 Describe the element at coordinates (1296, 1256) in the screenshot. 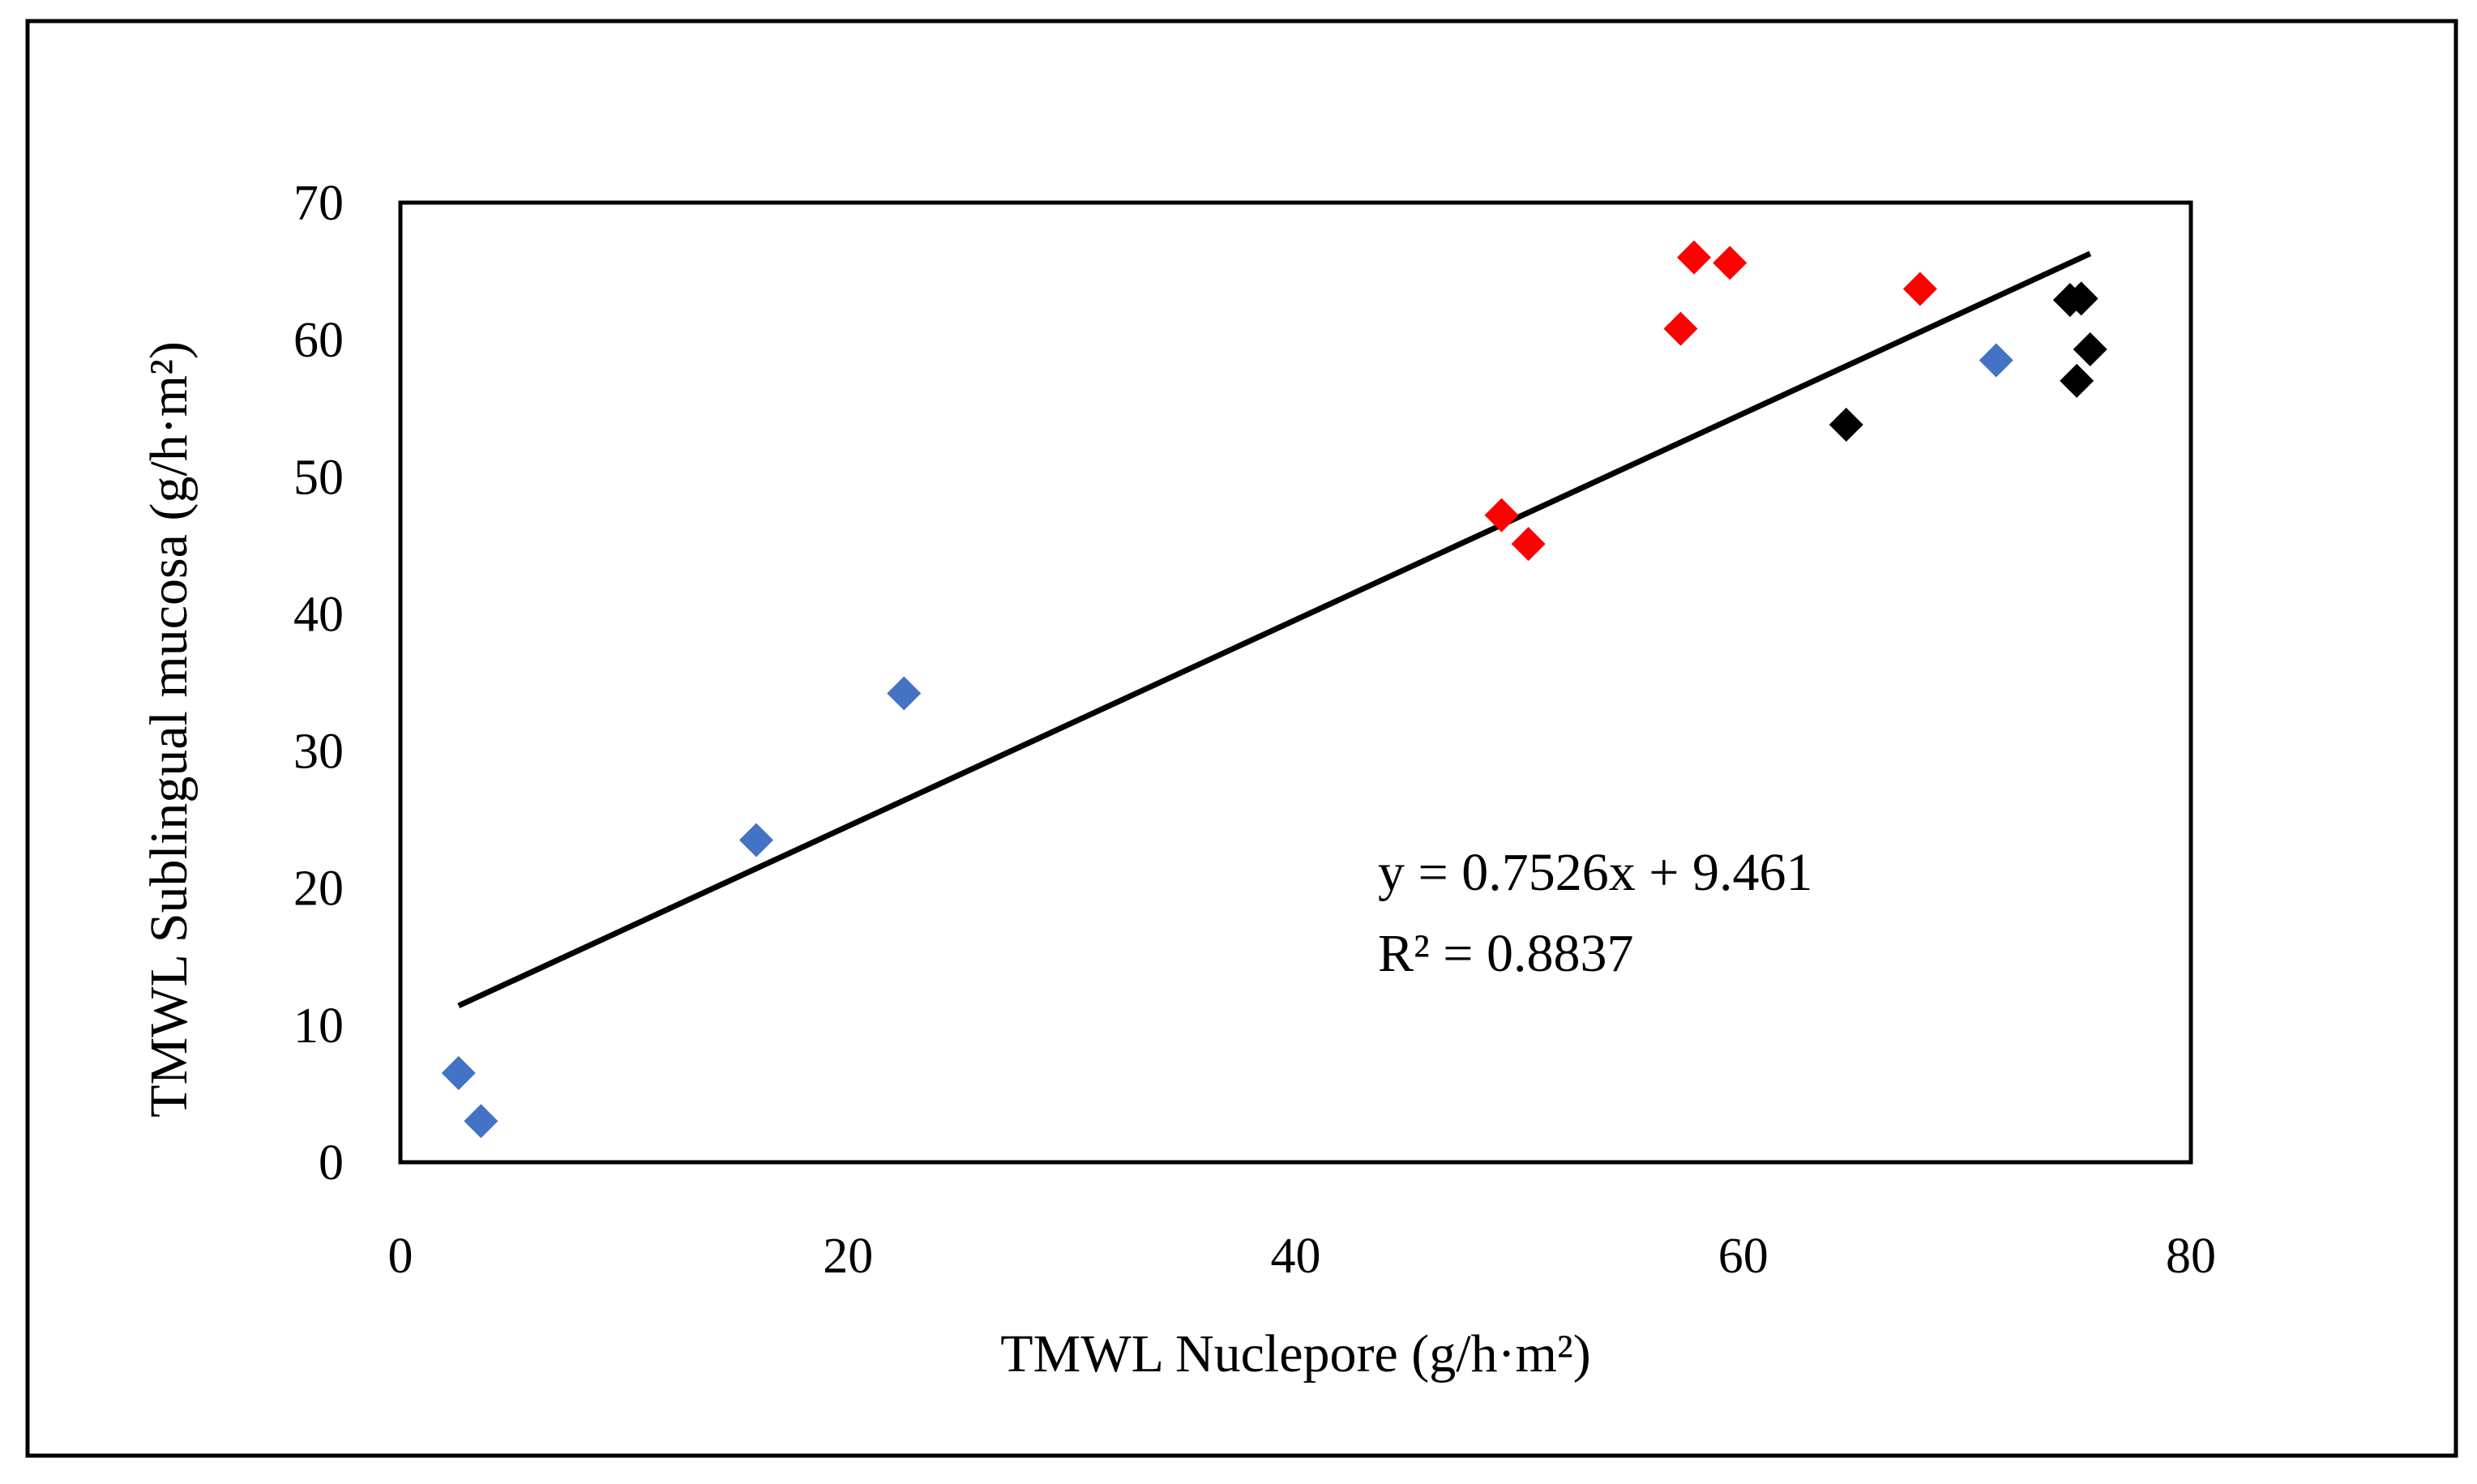

I see `x-tick-label: 40` at that location.